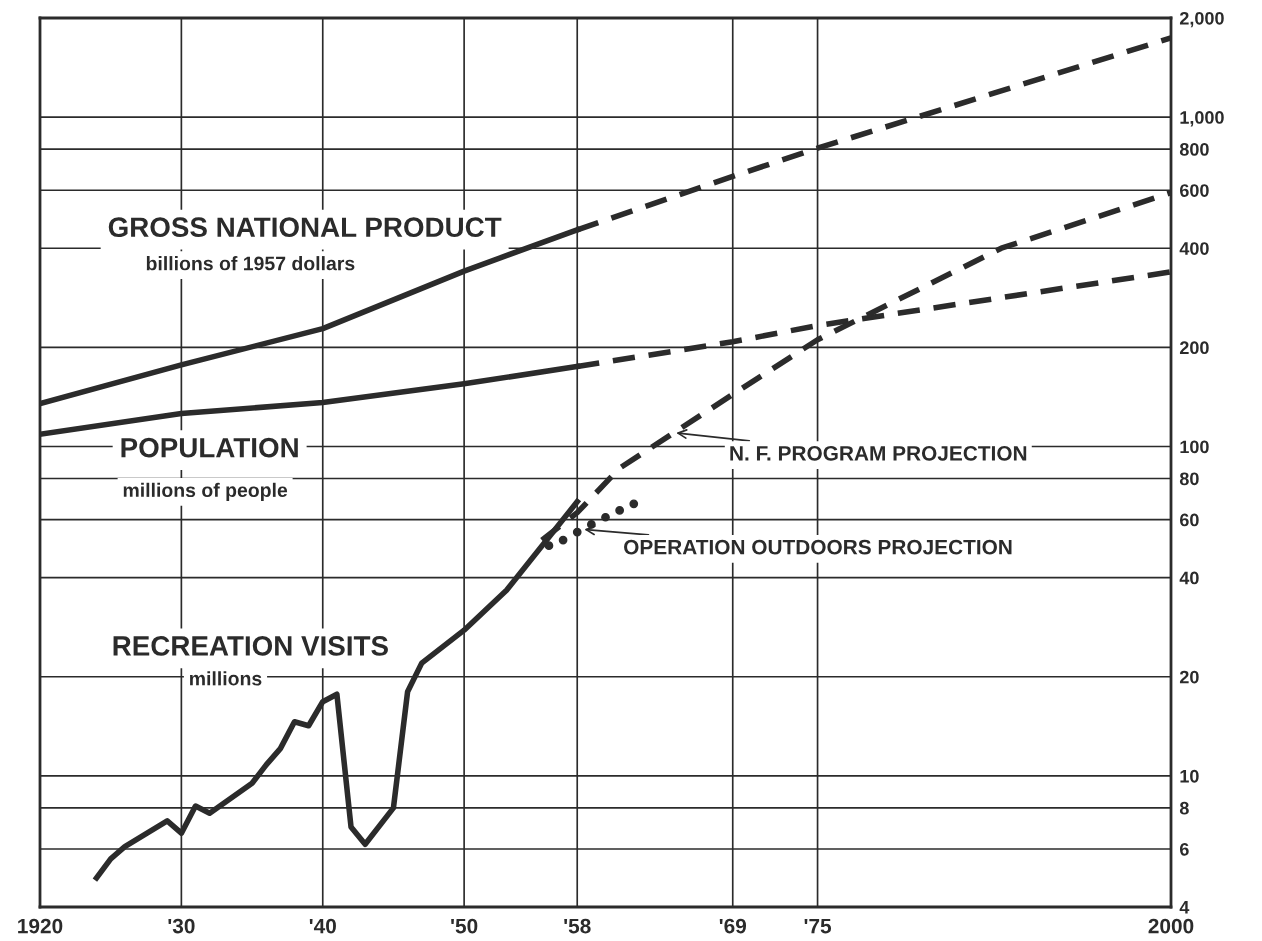 The width and height of the screenshot is (1262, 941). What do you see at coordinates (1184, 907) in the screenshot?
I see `y-tick-label: 4` at bounding box center [1184, 907].